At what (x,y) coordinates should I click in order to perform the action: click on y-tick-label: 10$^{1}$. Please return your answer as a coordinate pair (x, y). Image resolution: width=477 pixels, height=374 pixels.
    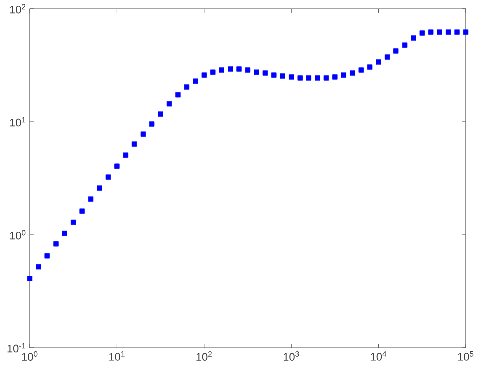
    Looking at the image, I should click on (18, 122).